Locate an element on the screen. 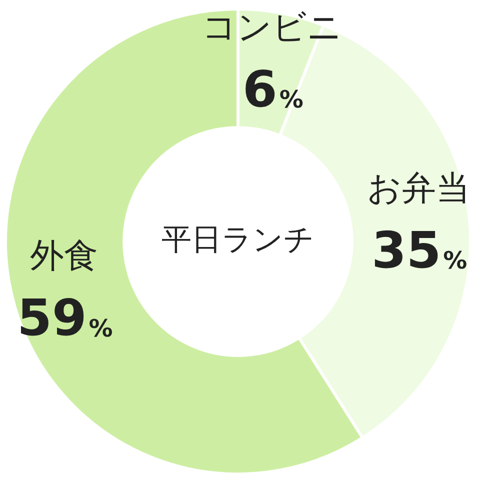 This screenshot has width=502, height=493. slice-label: お弁当 is located at coordinates (418, 188).